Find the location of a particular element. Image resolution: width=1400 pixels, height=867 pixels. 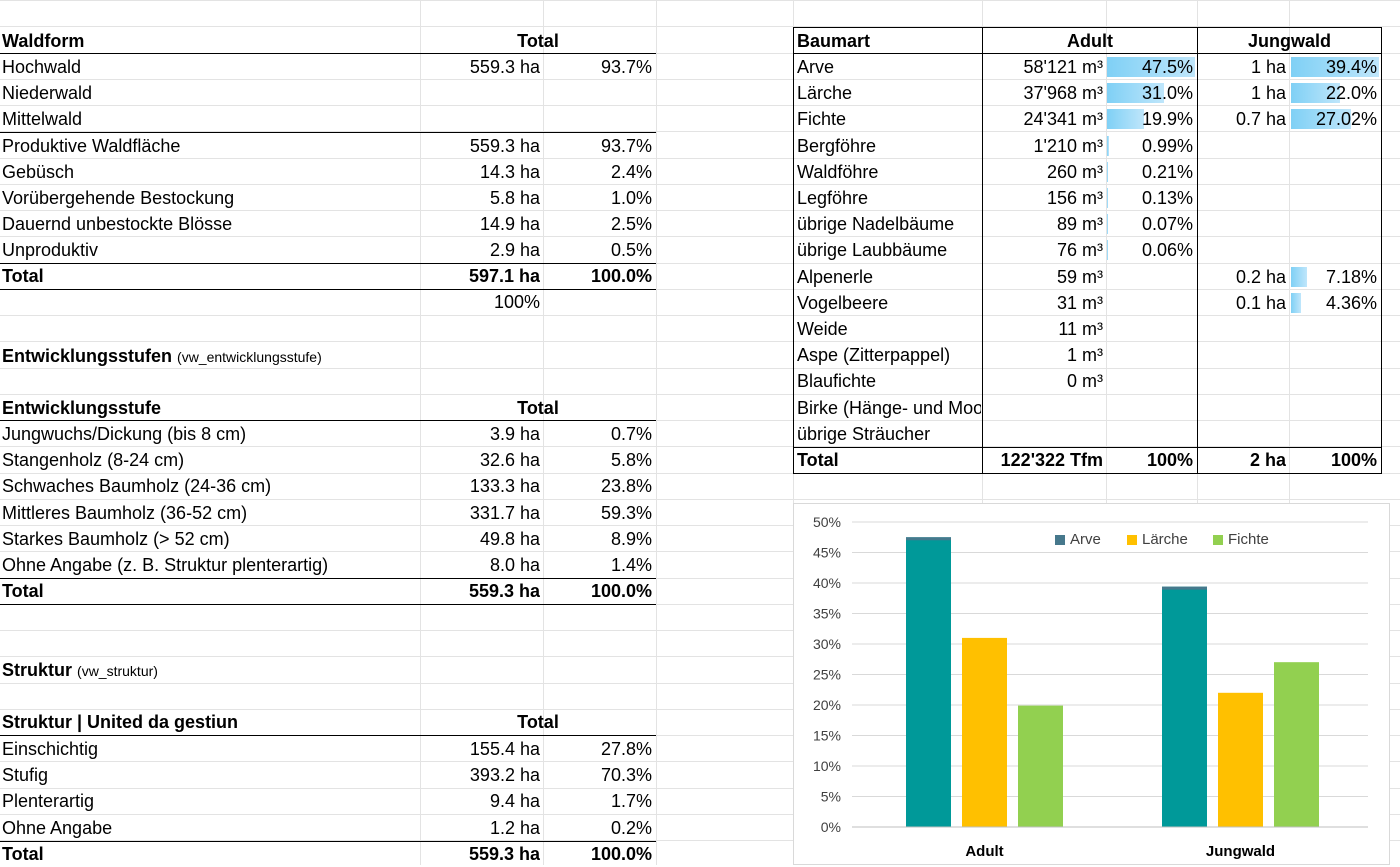

struktur-row-ha: 1.2 ha is located at coordinates (514, 827).